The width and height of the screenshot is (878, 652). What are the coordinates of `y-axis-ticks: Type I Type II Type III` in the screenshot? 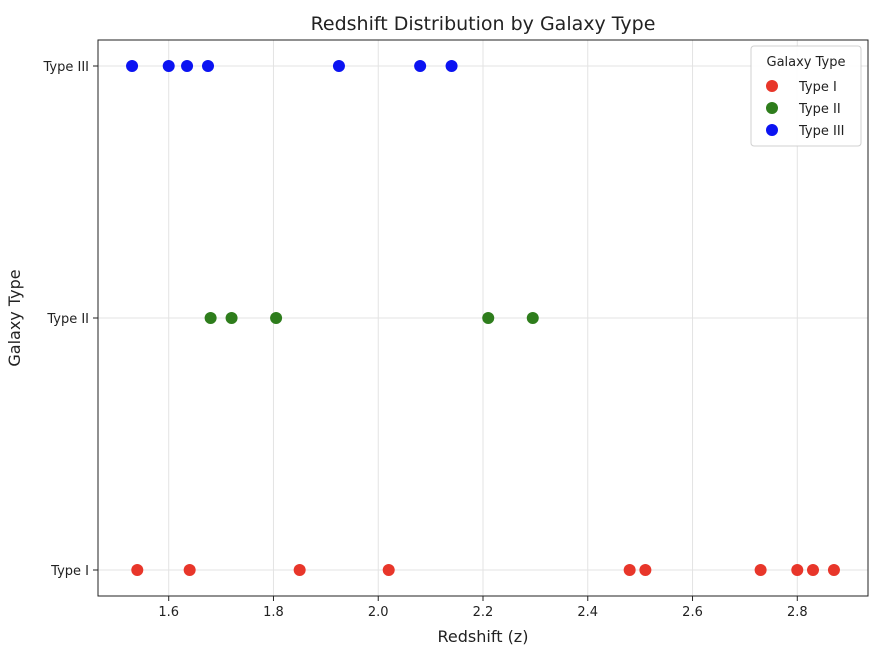 It's located at (70, 319).